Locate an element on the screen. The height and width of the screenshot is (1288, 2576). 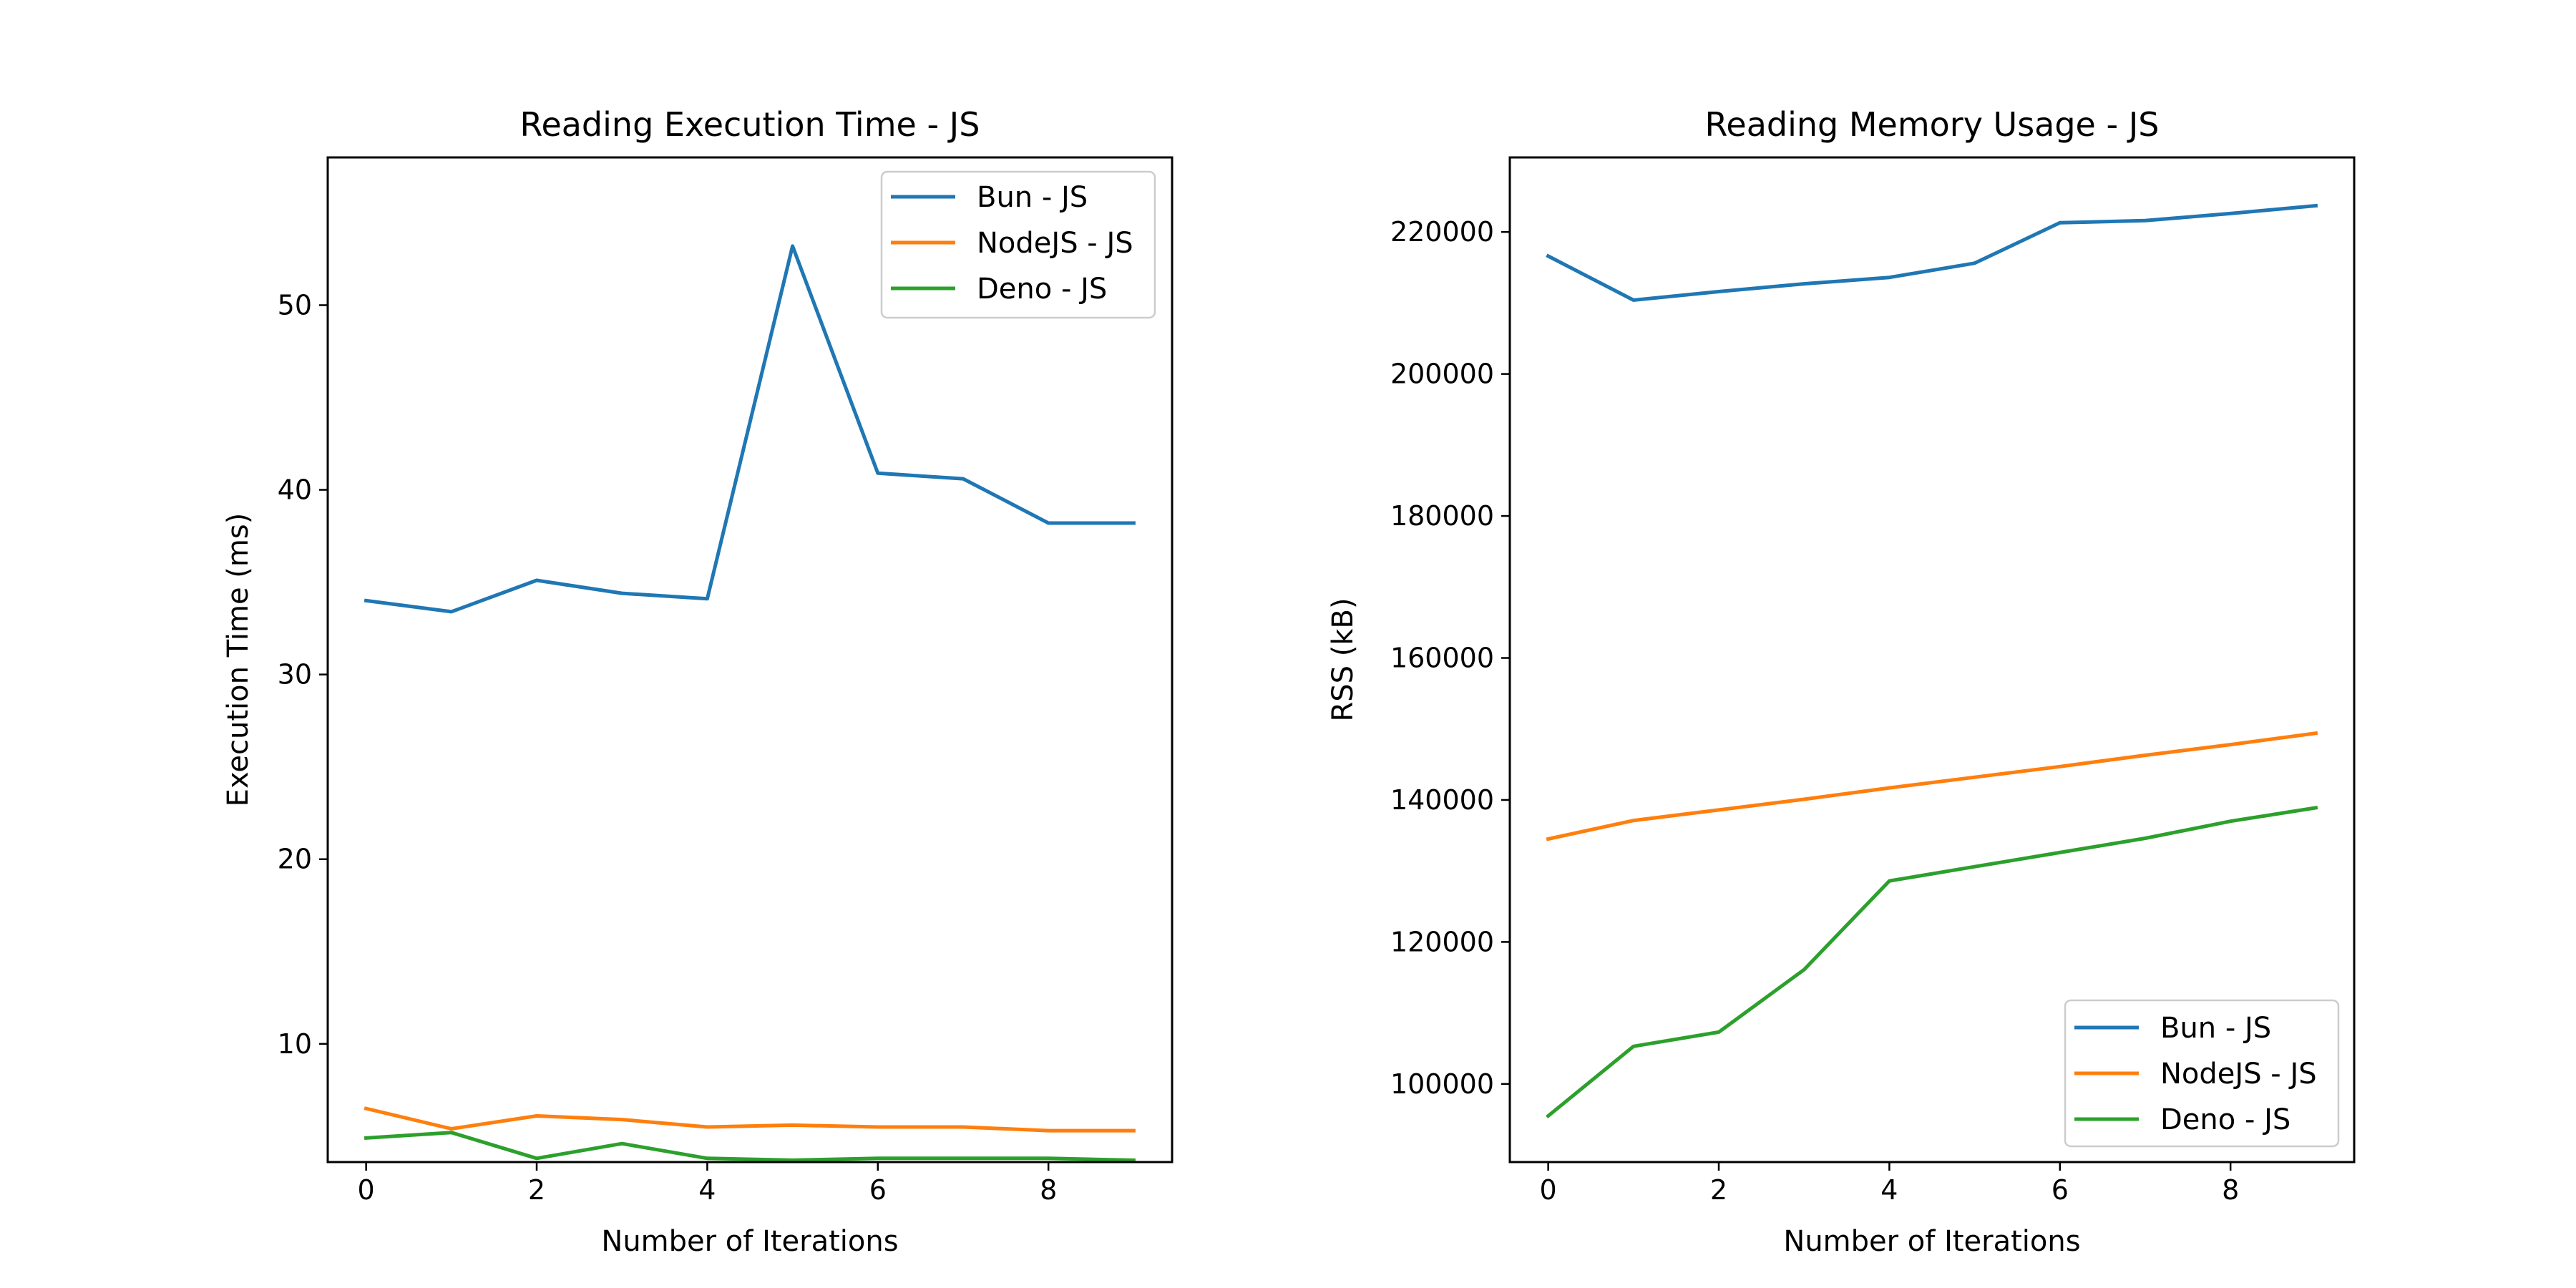
execution-time-ylabel: Execution Time (ms) is located at coordinates (238, 660).